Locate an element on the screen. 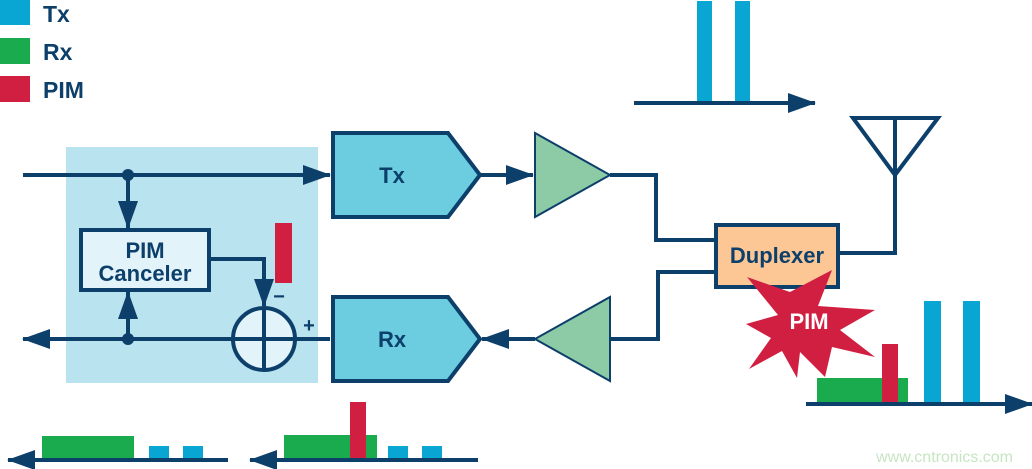 The width and height of the screenshot is (1032, 469). low-noise-amplifier-icon is located at coordinates (571, 339).